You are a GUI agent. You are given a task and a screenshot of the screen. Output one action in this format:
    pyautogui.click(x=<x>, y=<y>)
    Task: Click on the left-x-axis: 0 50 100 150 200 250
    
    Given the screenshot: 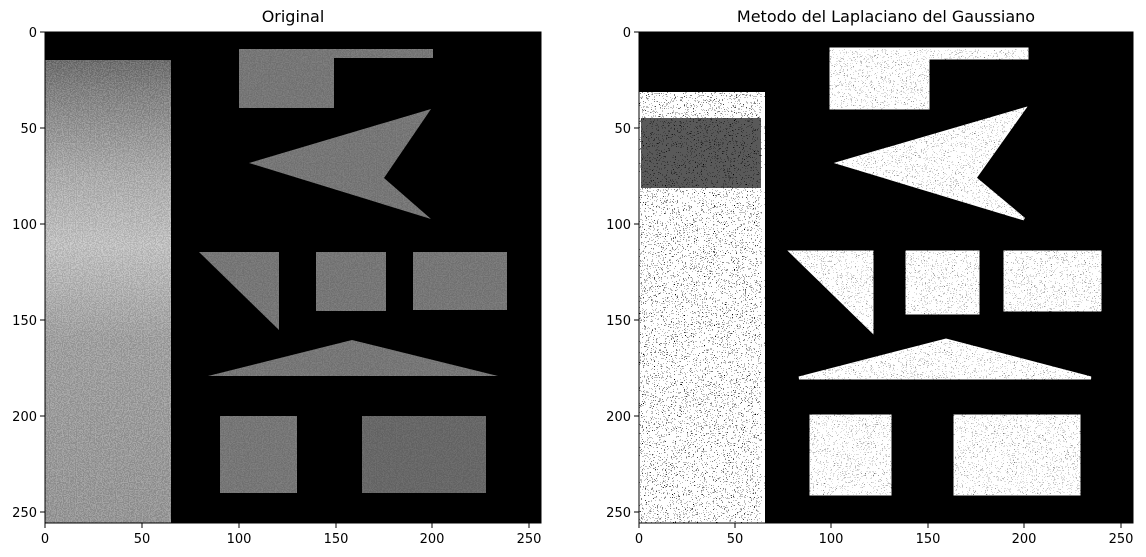 What is the action you would take?
    pyautogui.click(x=291, y=535)
    